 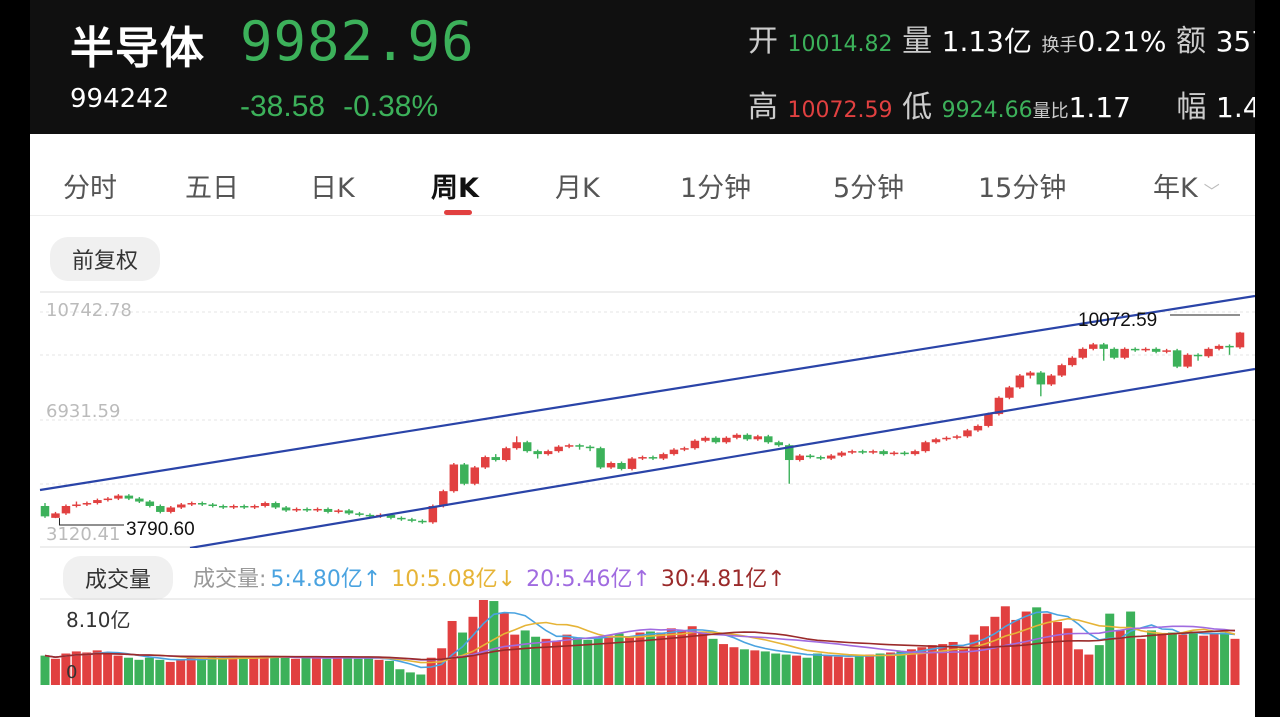 What do you see at coordinates (283, 106) in the screenshot?
I see `change-value: -38.58` at bounding box center [283, 106].